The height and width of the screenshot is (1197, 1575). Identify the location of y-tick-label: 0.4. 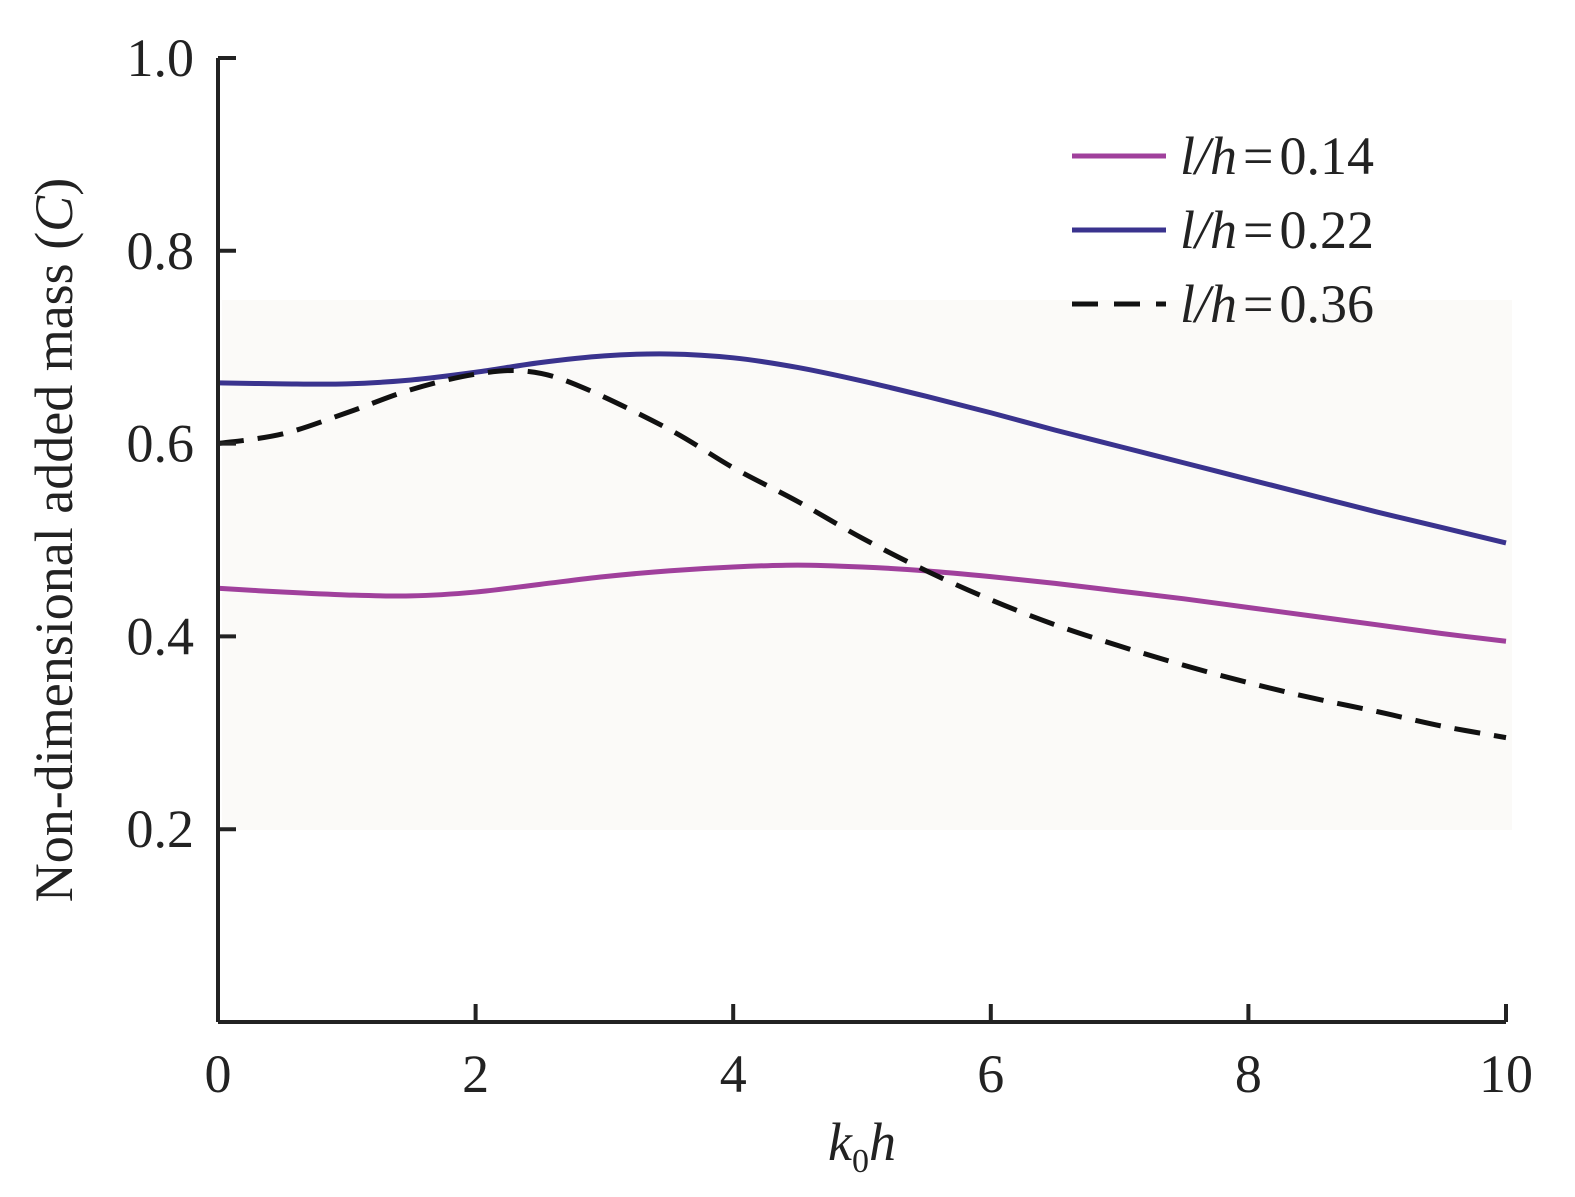
(161, 636).